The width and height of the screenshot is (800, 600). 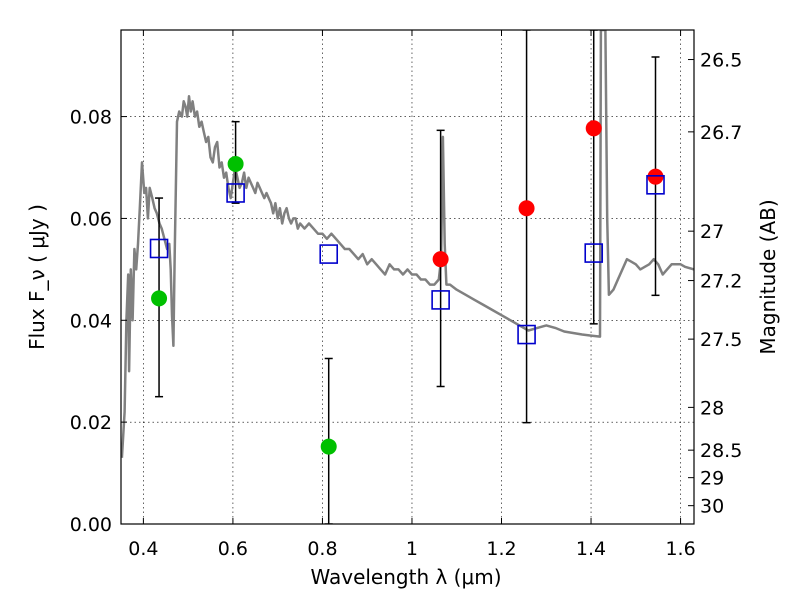 I want to click on y-axis-label: Flux F_ν ( μJy ), so click(x=37, y=277).